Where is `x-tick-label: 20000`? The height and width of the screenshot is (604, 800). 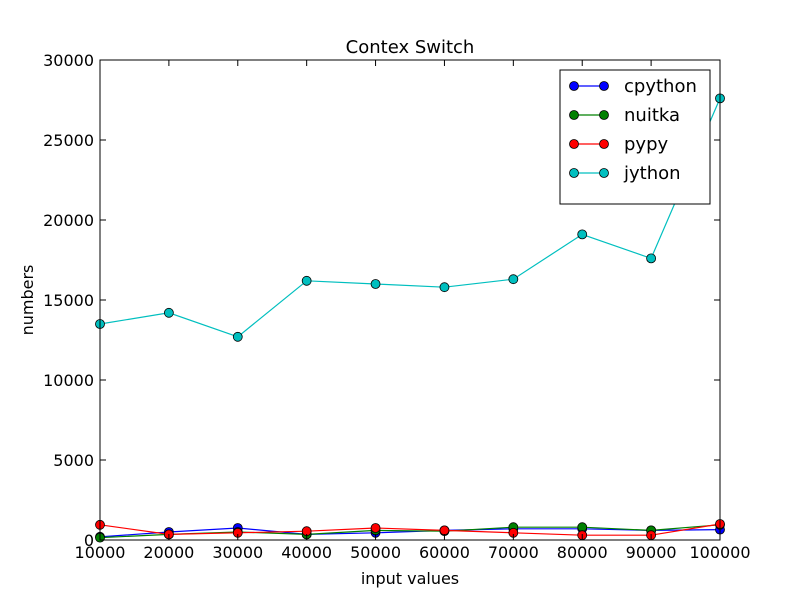
x-tick-label: 20000 is located at coordinates (168, 552).